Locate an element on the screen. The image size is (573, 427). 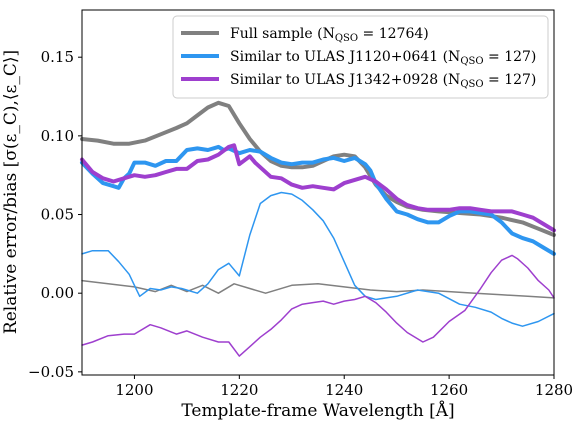
legend-text-main: Full sample (N is located at coordinates (282, 34).